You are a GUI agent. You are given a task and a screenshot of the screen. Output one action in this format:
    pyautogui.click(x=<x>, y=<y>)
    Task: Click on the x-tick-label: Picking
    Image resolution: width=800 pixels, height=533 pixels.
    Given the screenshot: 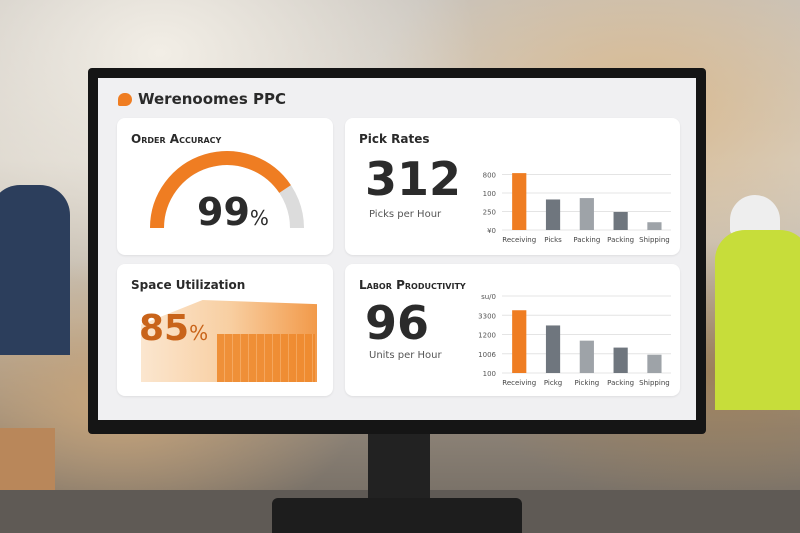 What is the action you would take?
    pyautogui.click(x=586, y=383)
    